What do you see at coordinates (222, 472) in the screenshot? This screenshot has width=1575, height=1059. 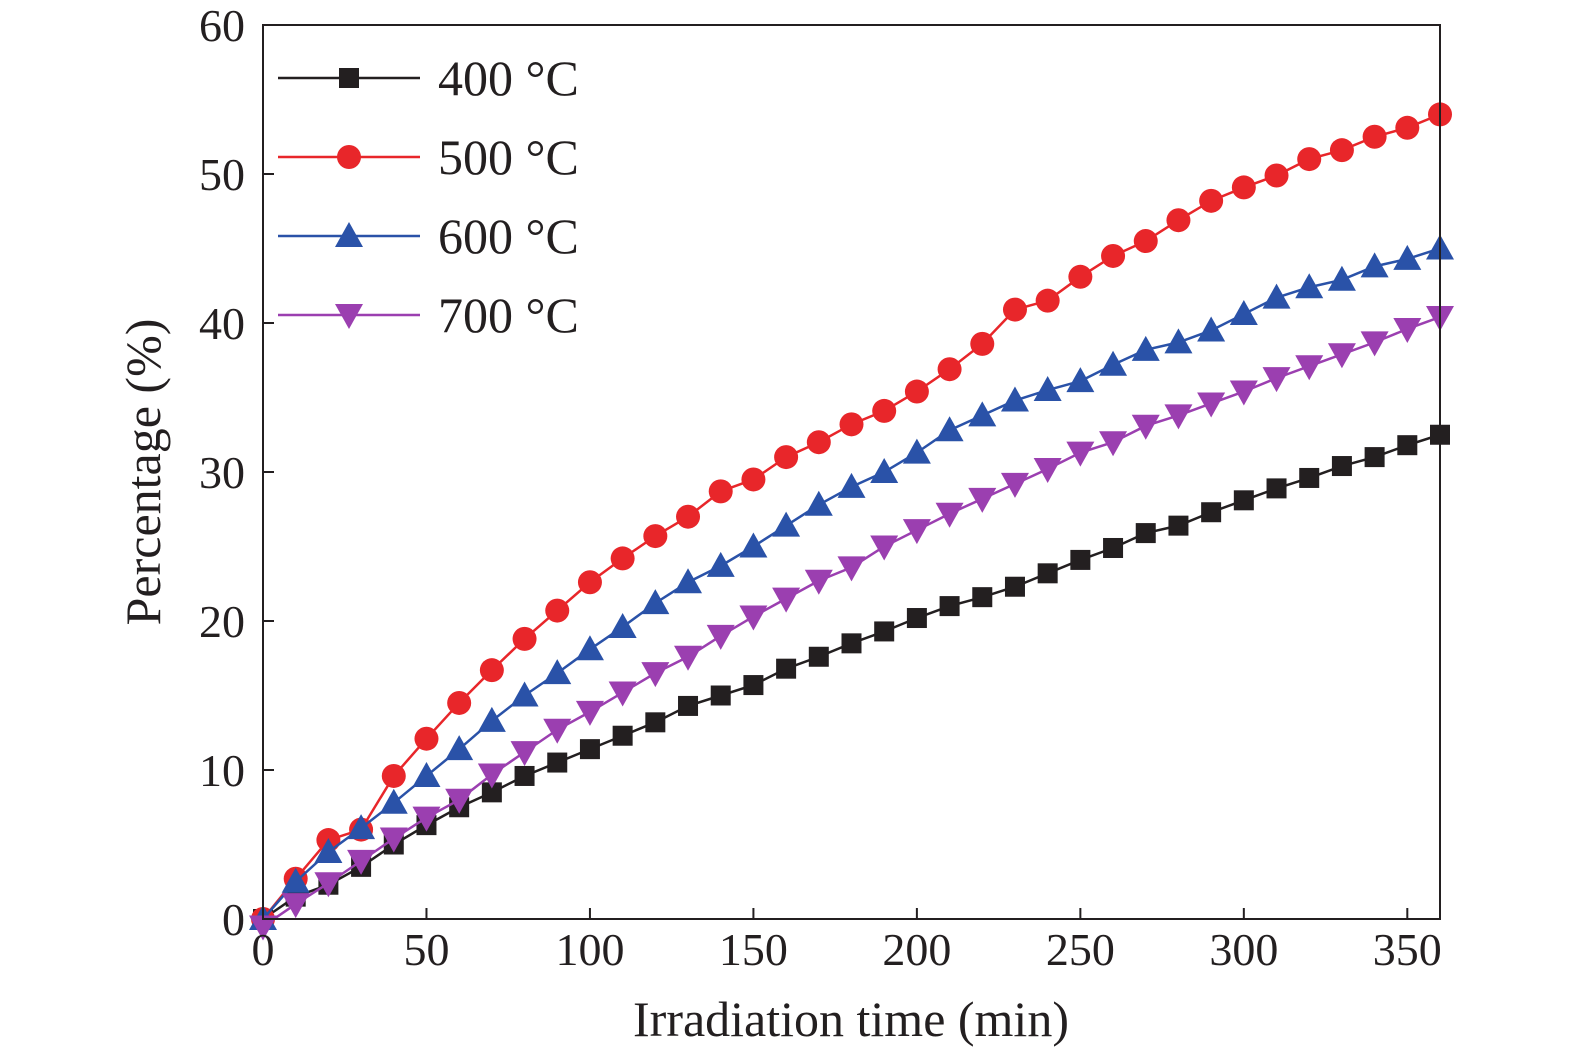 I see `y-tick-label: 30` at bounding box center [222, 472].